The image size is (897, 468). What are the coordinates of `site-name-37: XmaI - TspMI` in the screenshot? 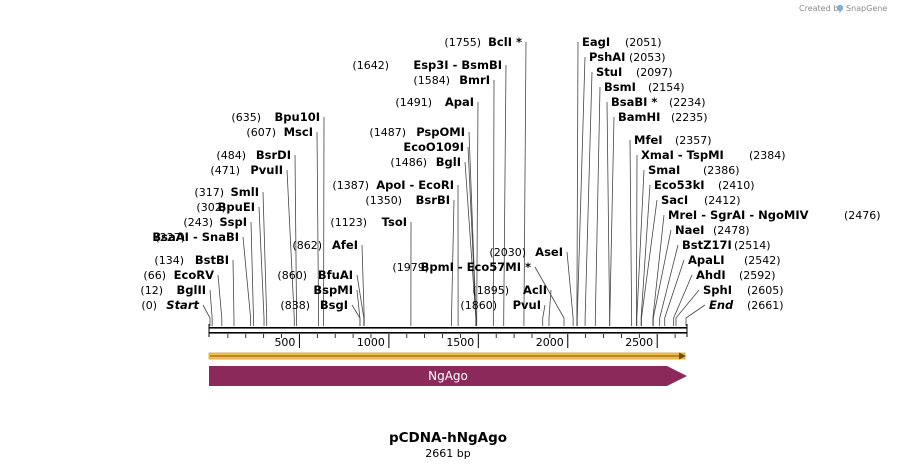 It's located at (682, 155).